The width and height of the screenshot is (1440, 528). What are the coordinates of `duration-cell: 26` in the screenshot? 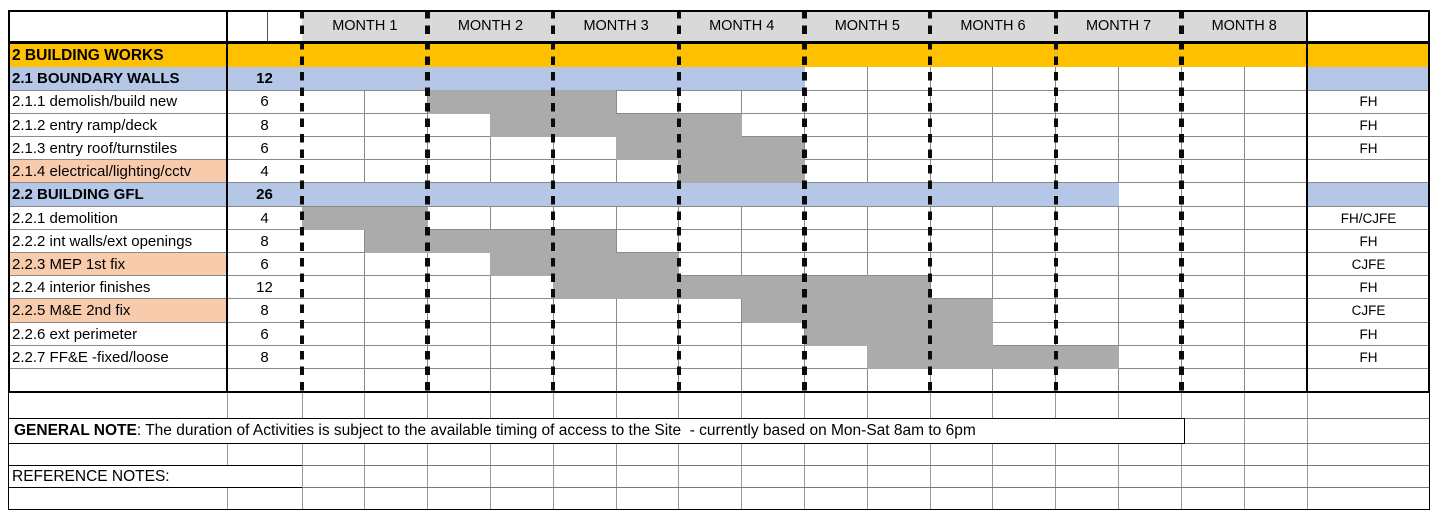 It's located at (264, 195).